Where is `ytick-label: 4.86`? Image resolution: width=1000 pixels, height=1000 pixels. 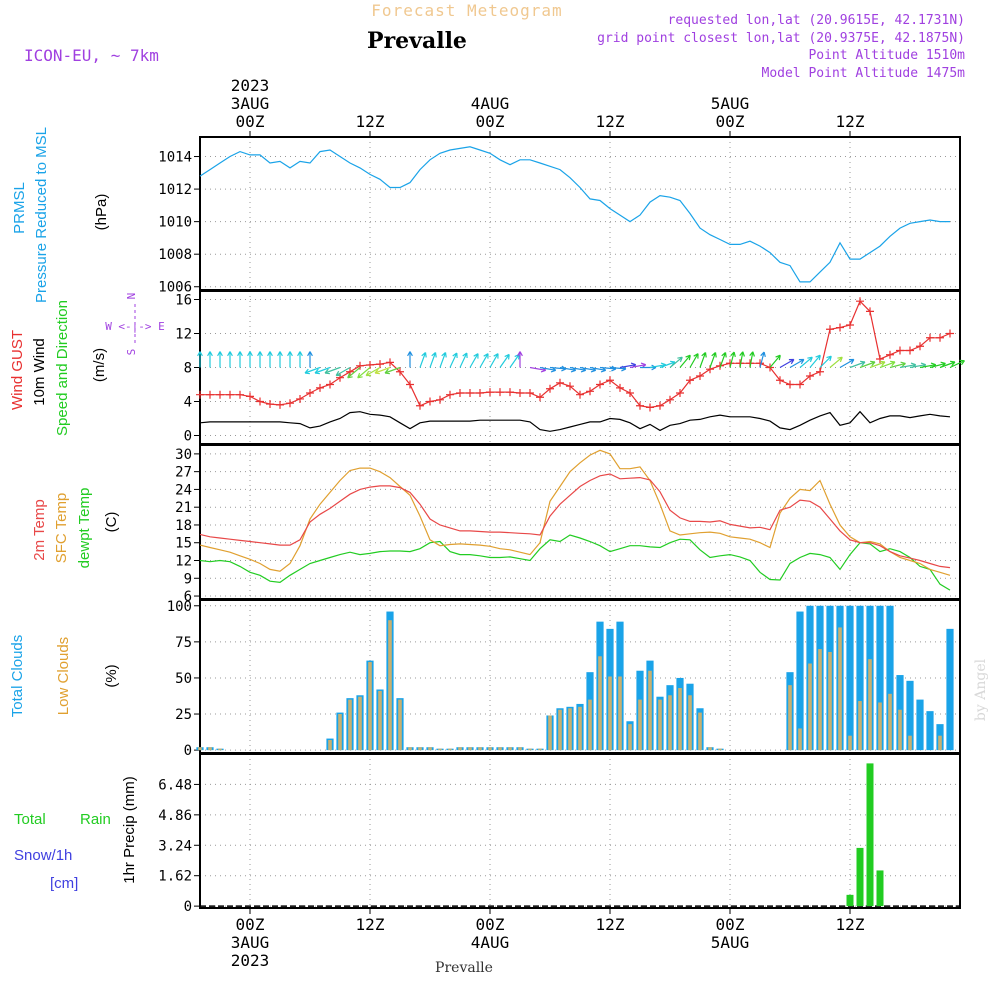
ytick-label: 4.86 is located at coordinates (175, 816).